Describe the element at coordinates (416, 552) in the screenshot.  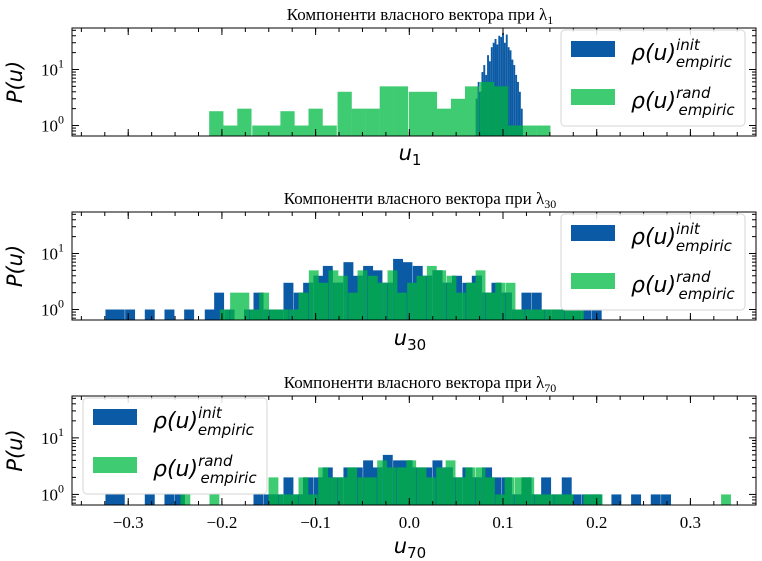
I see `x-axis-label-subscript: 70` at that location.